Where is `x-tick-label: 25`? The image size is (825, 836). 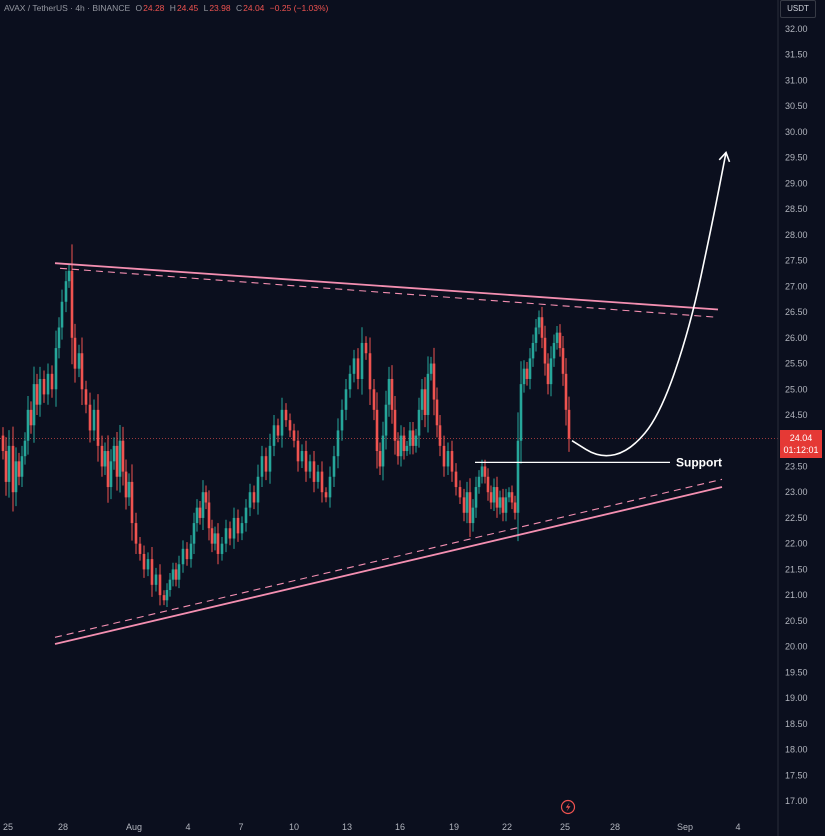
x-tick-label: 25 is located at coordinates (8, 827).